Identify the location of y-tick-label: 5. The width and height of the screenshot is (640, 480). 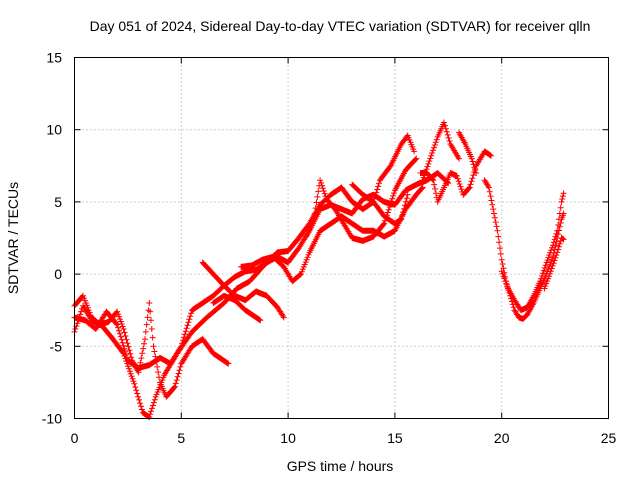
(58, 202).